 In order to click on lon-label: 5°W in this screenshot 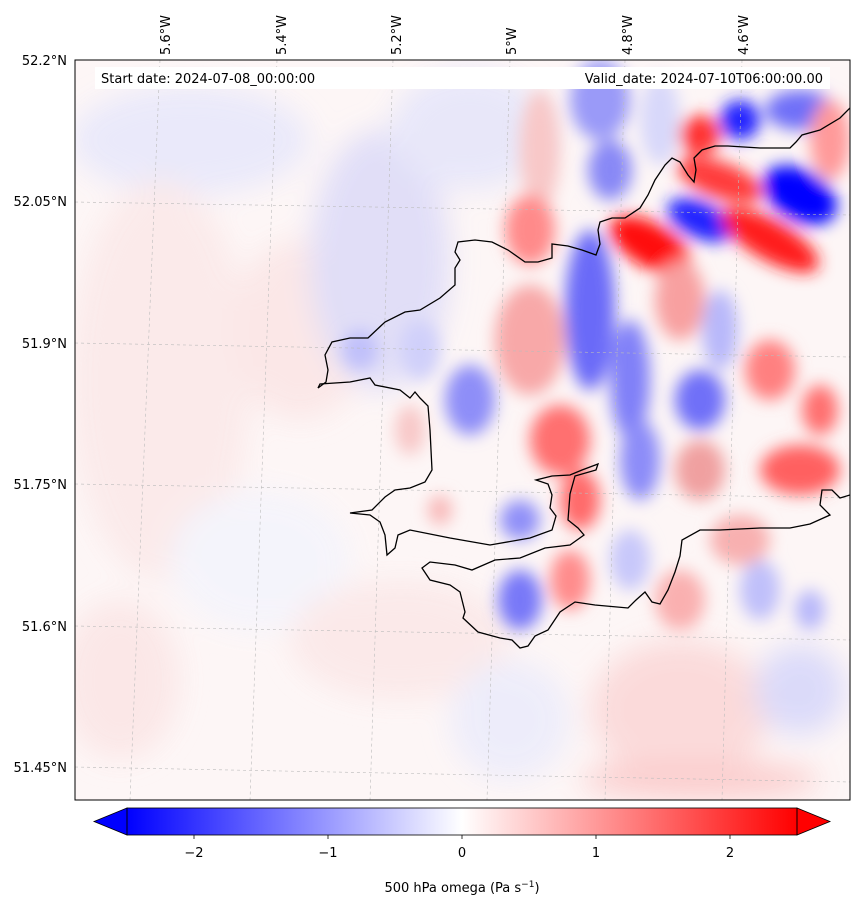, I will do `click(512, 41)`.